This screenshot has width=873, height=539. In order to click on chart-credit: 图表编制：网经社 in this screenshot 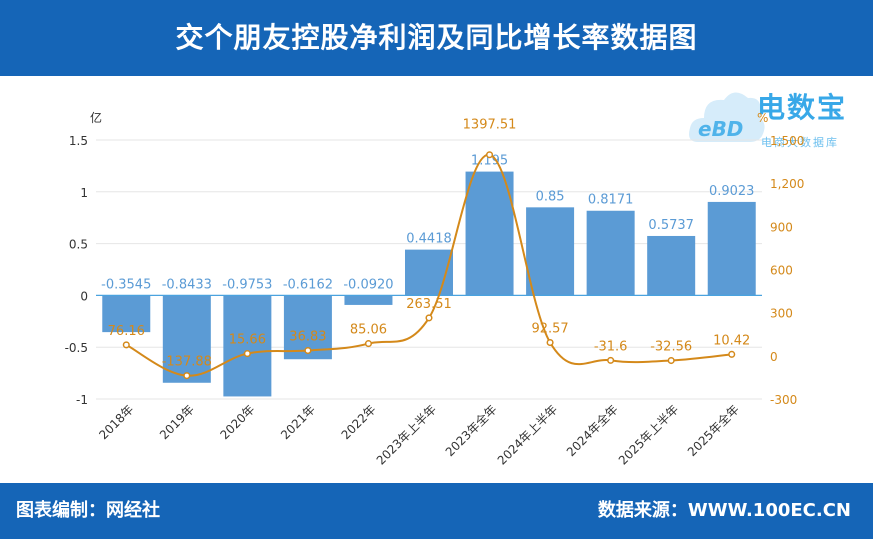, I will do `click(88, 510)`.